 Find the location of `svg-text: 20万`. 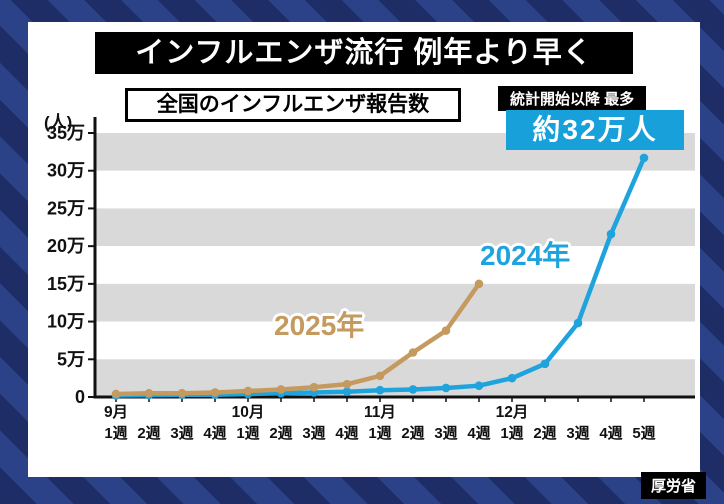

svg-text: 20万 is located at coordinates (66, 246).